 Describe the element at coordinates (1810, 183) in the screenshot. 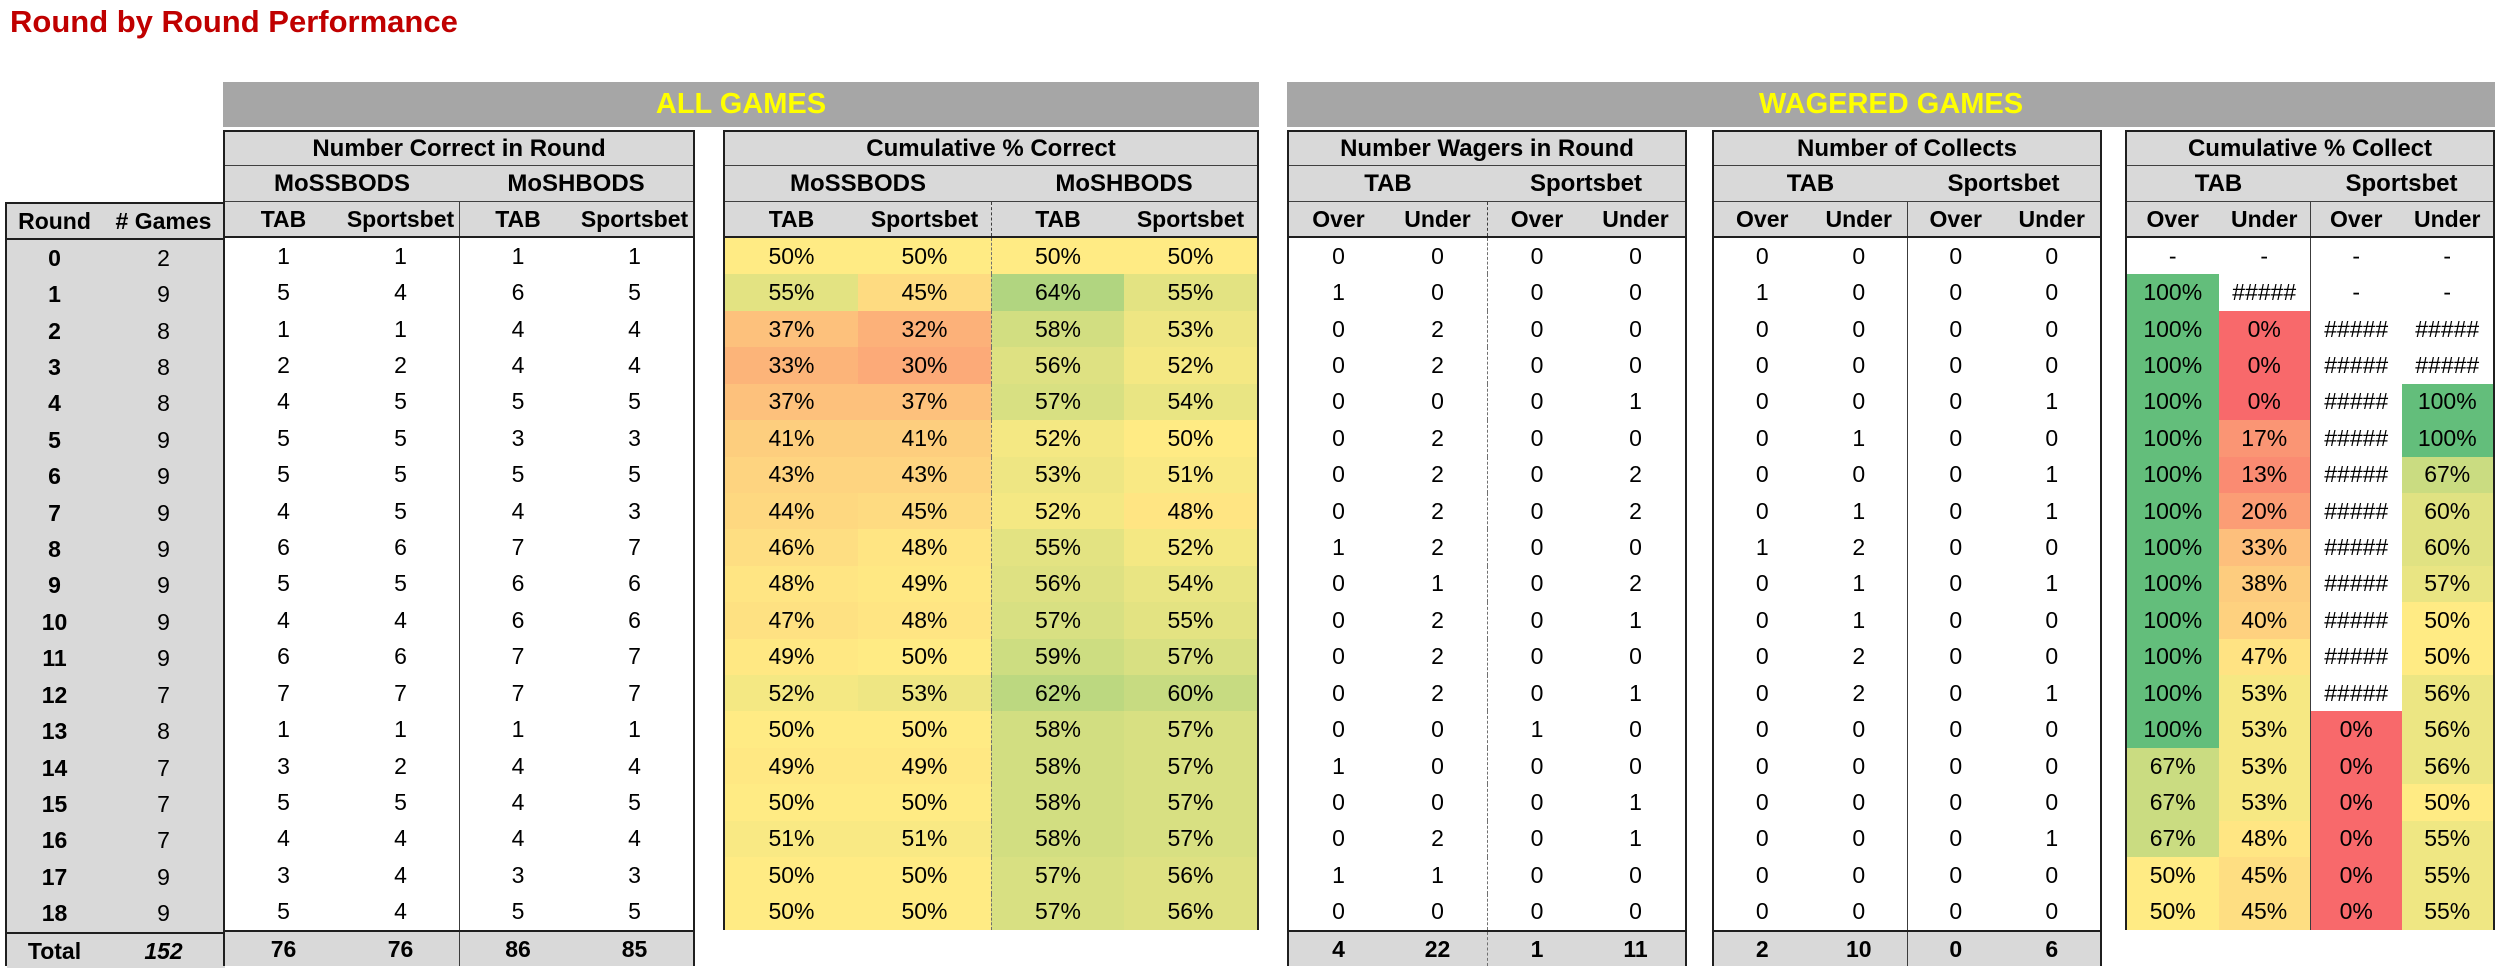

I see `group-header-tab: TAB` at that location.